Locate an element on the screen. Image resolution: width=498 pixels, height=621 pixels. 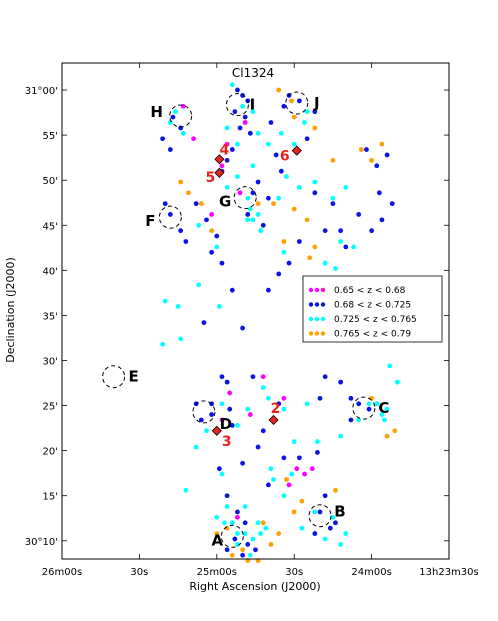
bcg-layer: 2 3 45 6 is located at coordinates (254, 296).